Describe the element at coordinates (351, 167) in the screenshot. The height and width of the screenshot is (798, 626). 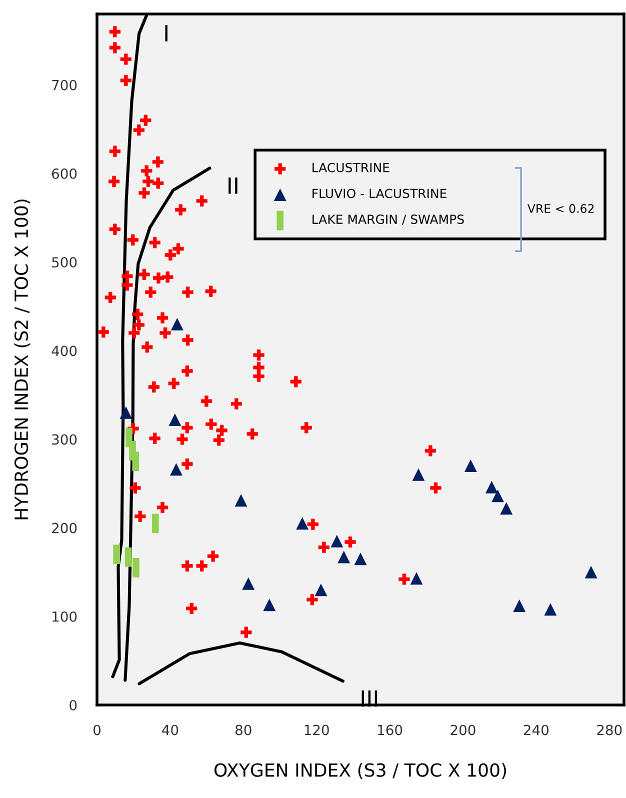
I see `legend-label: LACUSTRINE` at that location.